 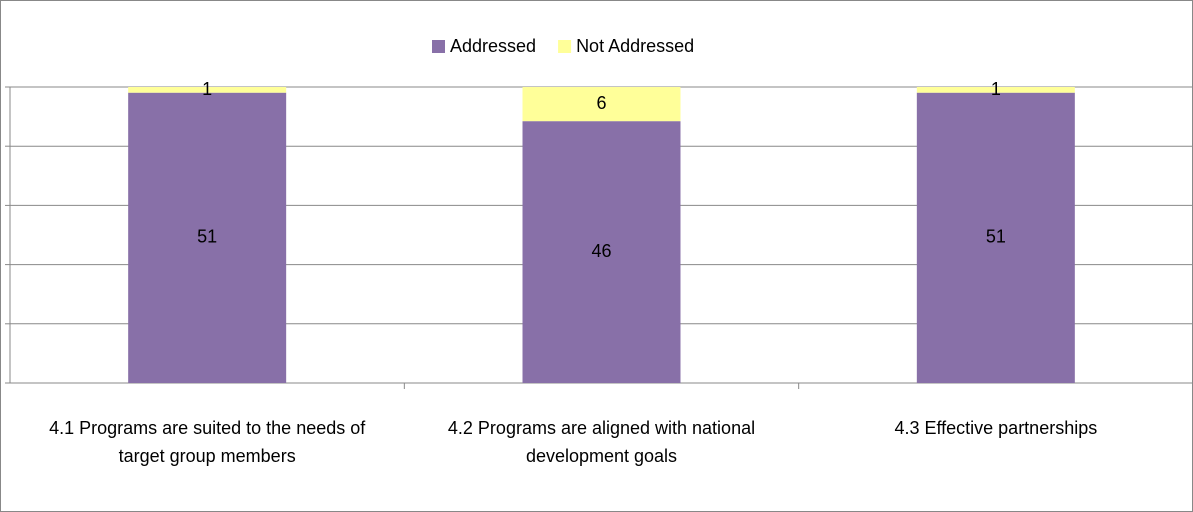 I want to click on data-label: 6, so click(x=601, y=103).